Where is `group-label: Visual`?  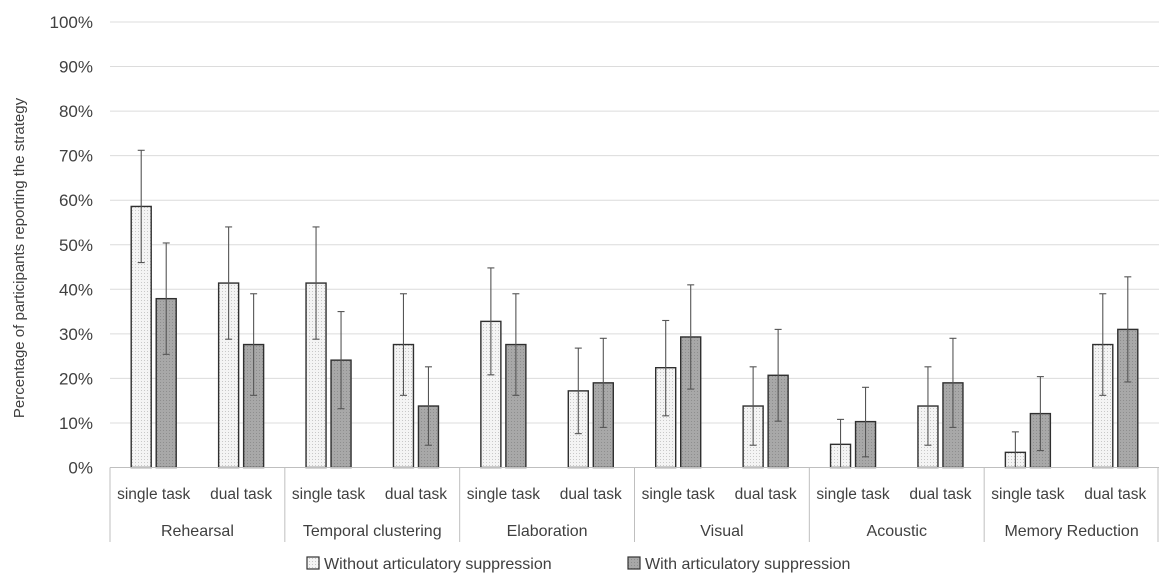
group-label: Visual is located at coordinates (721, 531).